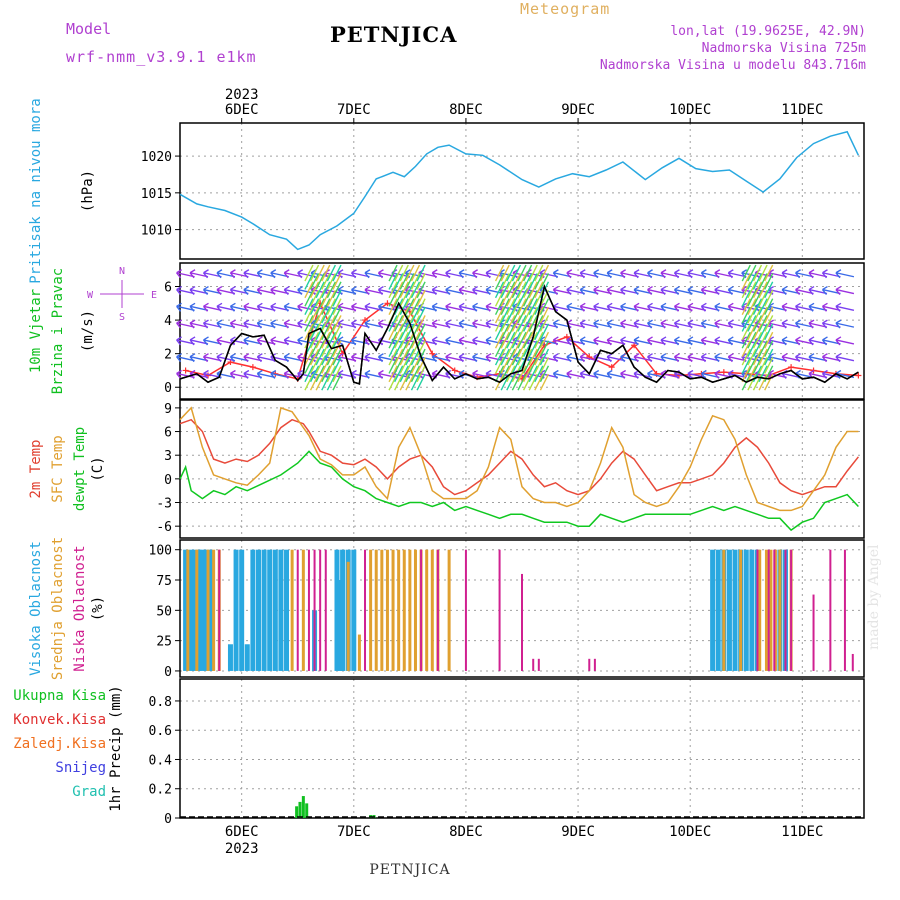  I want to click on location-coords: lon,lat (19.9625E, 42.9N), so click(768, 31).